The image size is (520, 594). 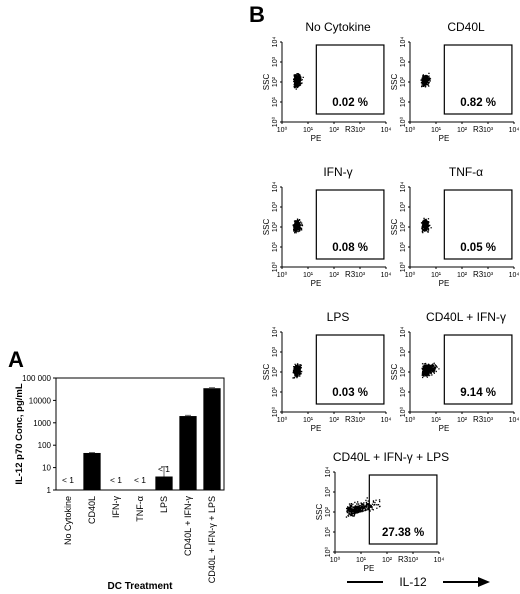 I want to click on y-tick-label: 100 000, so click(x=36, y=378).